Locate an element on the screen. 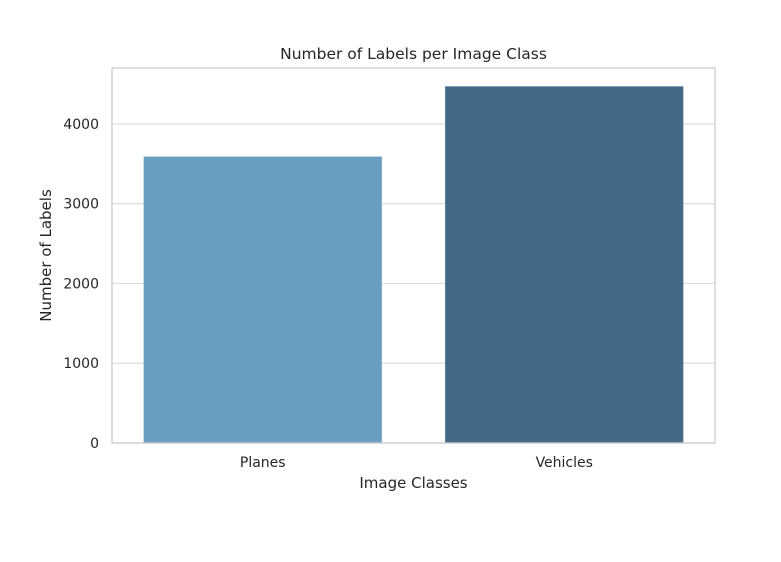 Image resolution: width=781 pixels, height=562 pixels. y-tick-labels: 0 1000 2000 3000 4000 is located at coordinates (81, 284).